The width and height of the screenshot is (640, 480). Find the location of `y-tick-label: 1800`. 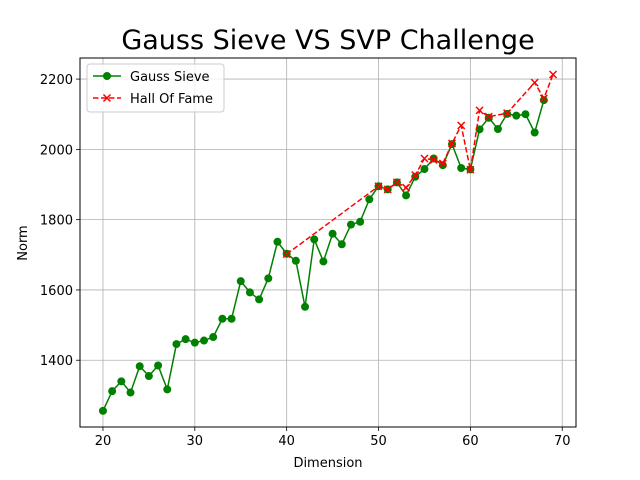

y-tick-label: 1800 is located at coordinates (56, 221).